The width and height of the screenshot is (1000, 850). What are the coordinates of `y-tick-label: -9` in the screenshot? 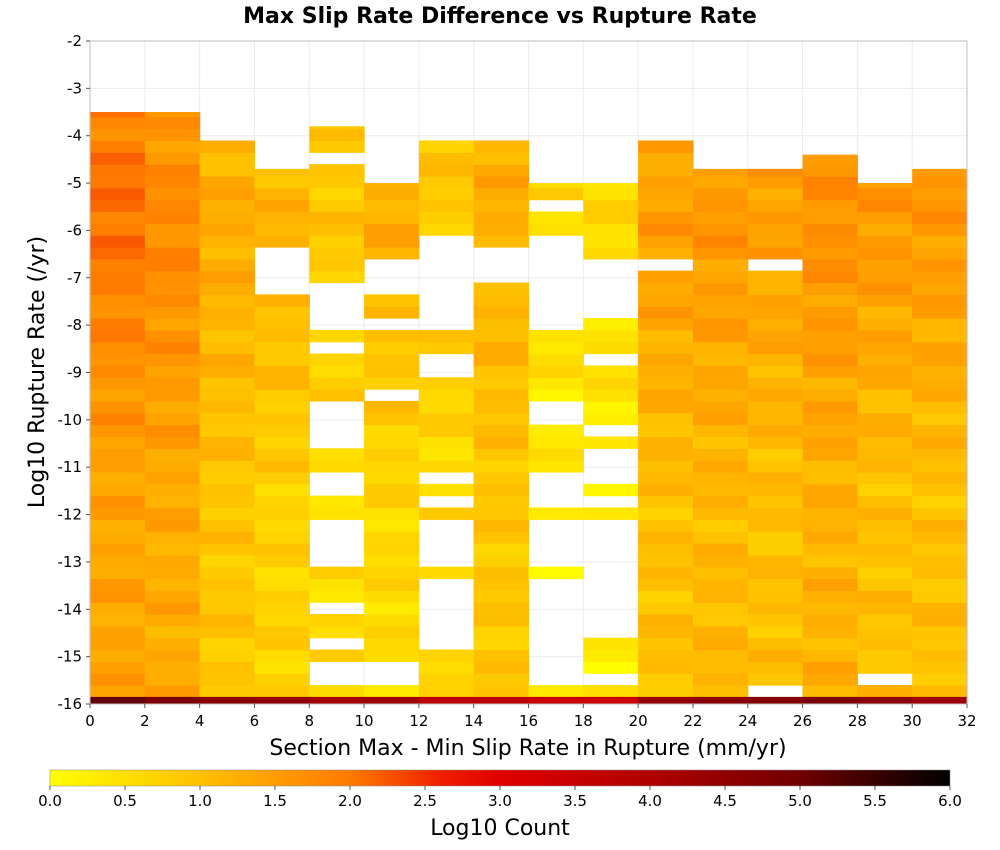 It's located at (74, 373).